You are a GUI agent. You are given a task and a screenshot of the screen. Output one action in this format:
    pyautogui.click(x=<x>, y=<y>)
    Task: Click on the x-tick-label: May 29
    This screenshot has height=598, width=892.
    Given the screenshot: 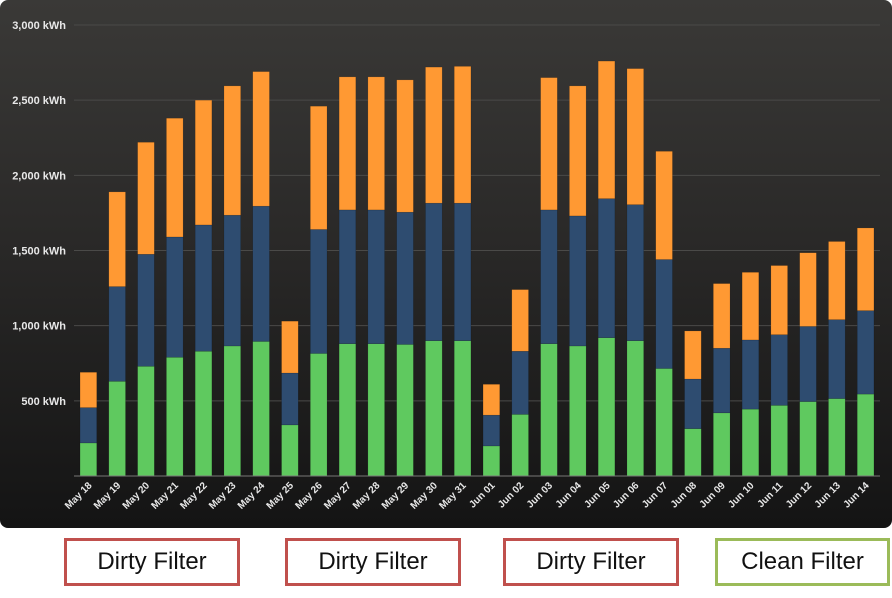 What is the action you would take?
    pyautogui.click(x=396, y=496)
    